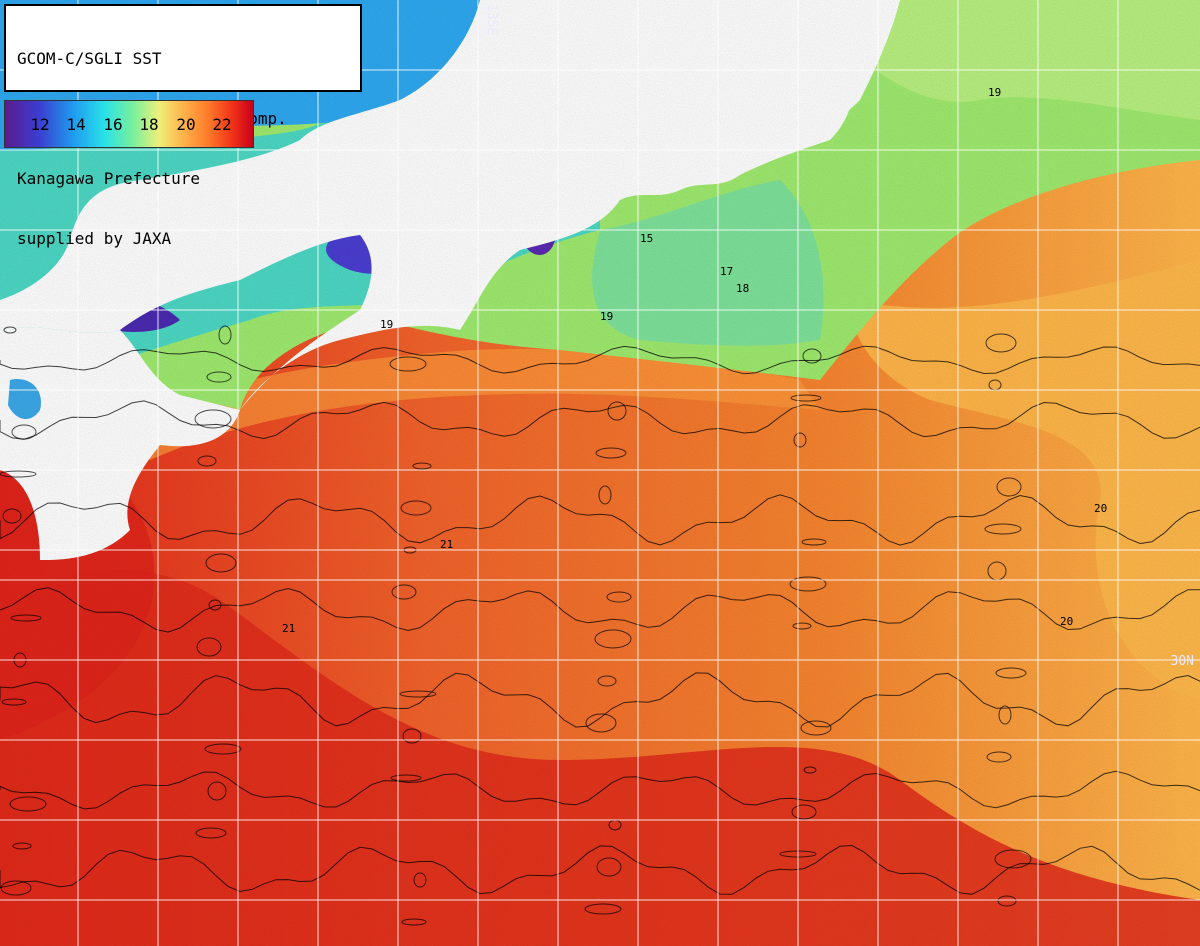 This screenshot has width=1200, height=946. Describe the element at coordinates (129, 124) in the screenshot. I see `color-scale-legend: 12 14 16 18 20 22` at that location.